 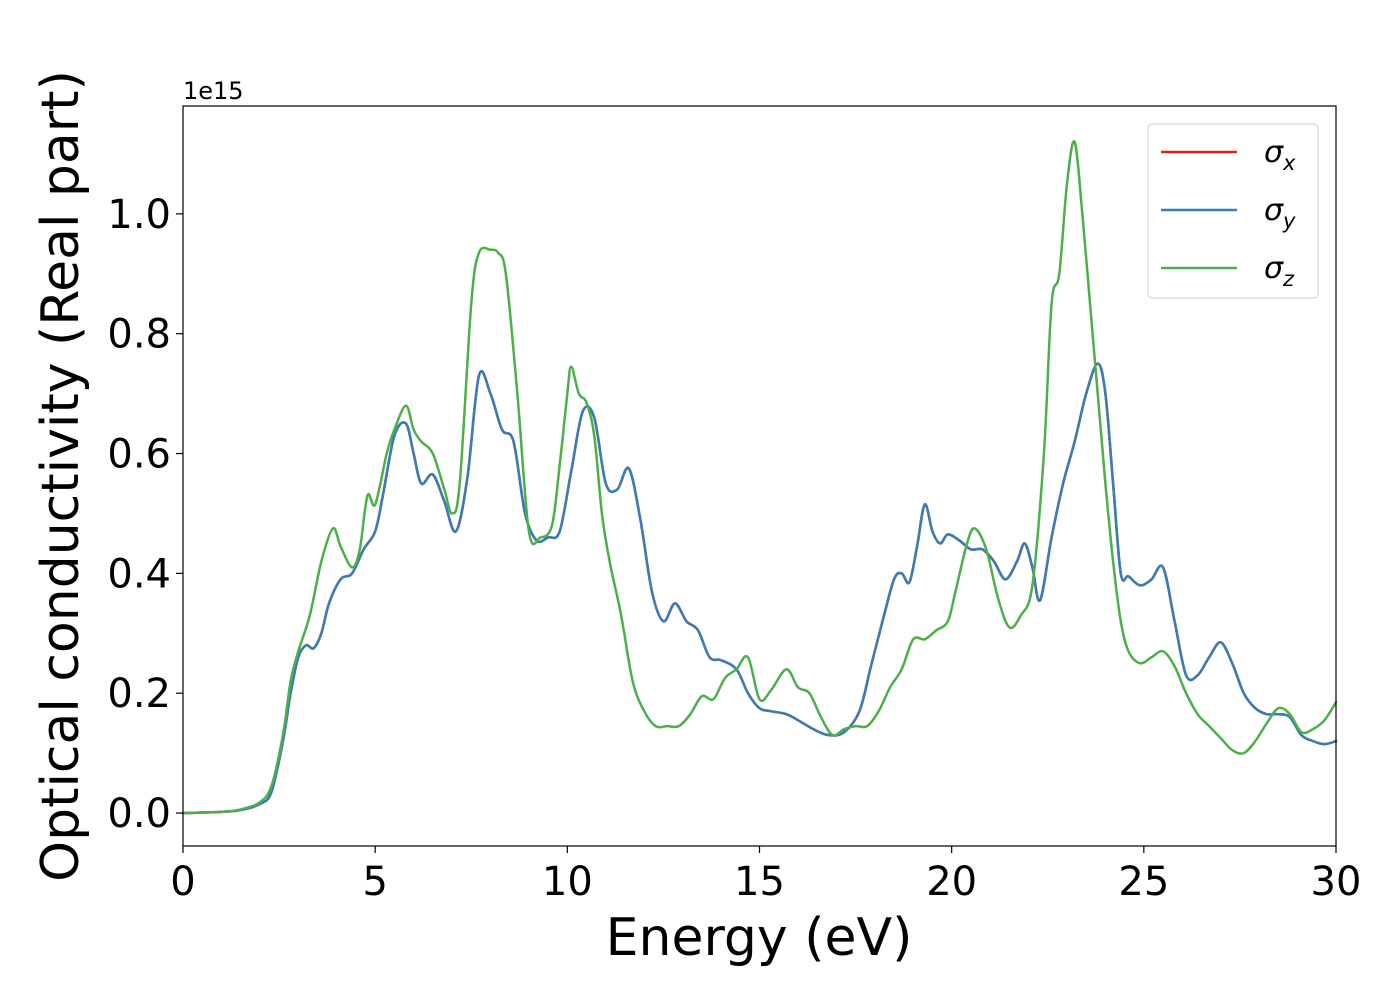 I want to click on legend: σx σy σz, so click(x=1233, y=211).